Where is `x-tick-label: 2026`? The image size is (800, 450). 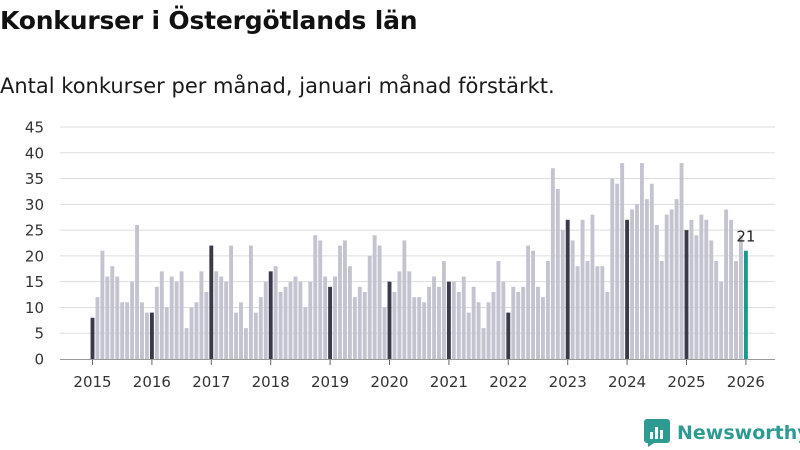 x-tick-label: 2026 is located at coordinates (746, 382).